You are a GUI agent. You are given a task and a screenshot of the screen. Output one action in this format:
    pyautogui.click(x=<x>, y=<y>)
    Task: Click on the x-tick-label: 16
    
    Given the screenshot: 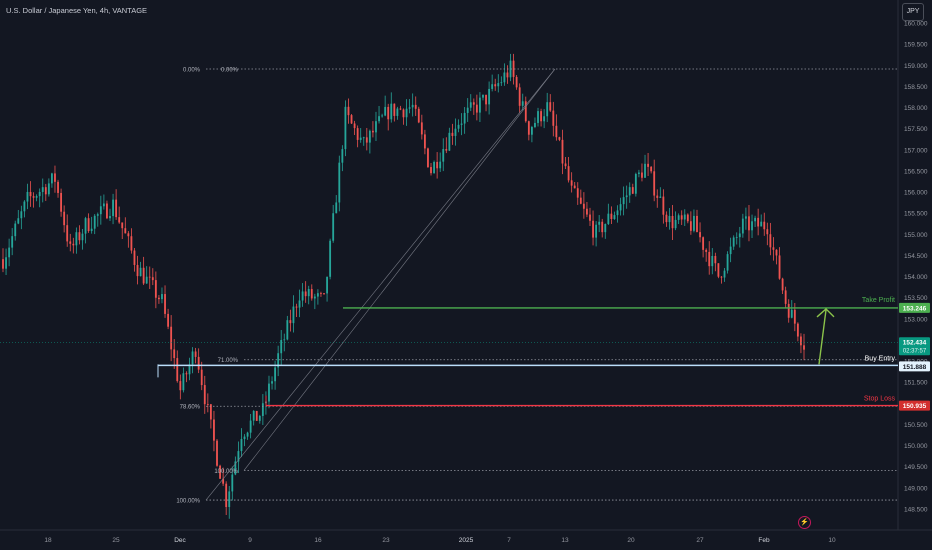 What is the action you would take?
    pyautogui.click(x=318, y=540)
    